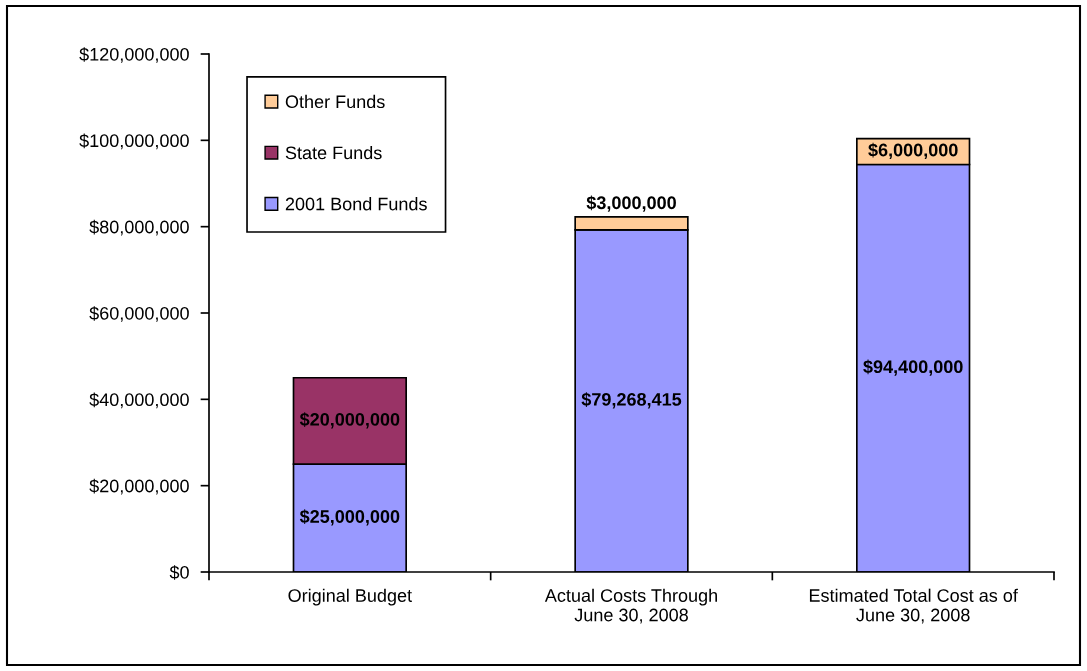  What do you see at coordinates (134, 141) in the screenshot?
I see `y-tick-label: $100,000,000` at bounding box center [134, 141].